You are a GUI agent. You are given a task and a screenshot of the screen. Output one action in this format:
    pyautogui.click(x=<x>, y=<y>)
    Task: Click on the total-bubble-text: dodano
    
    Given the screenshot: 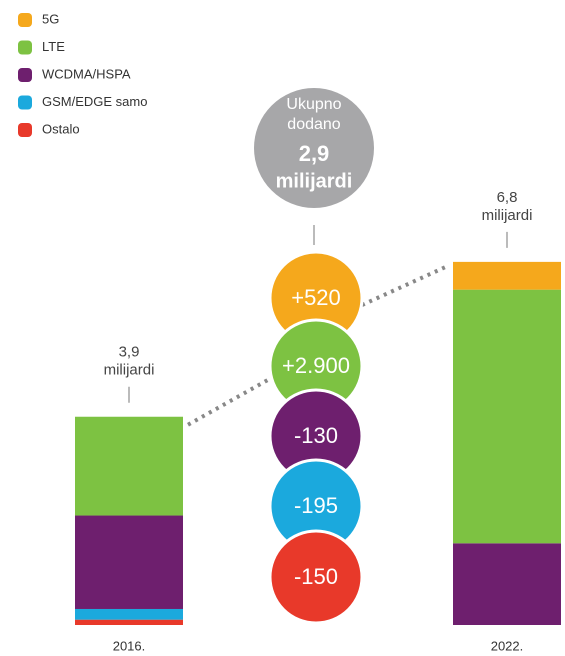 What is the action you would take?
    pyautogui.click(x=313, y=124)
    